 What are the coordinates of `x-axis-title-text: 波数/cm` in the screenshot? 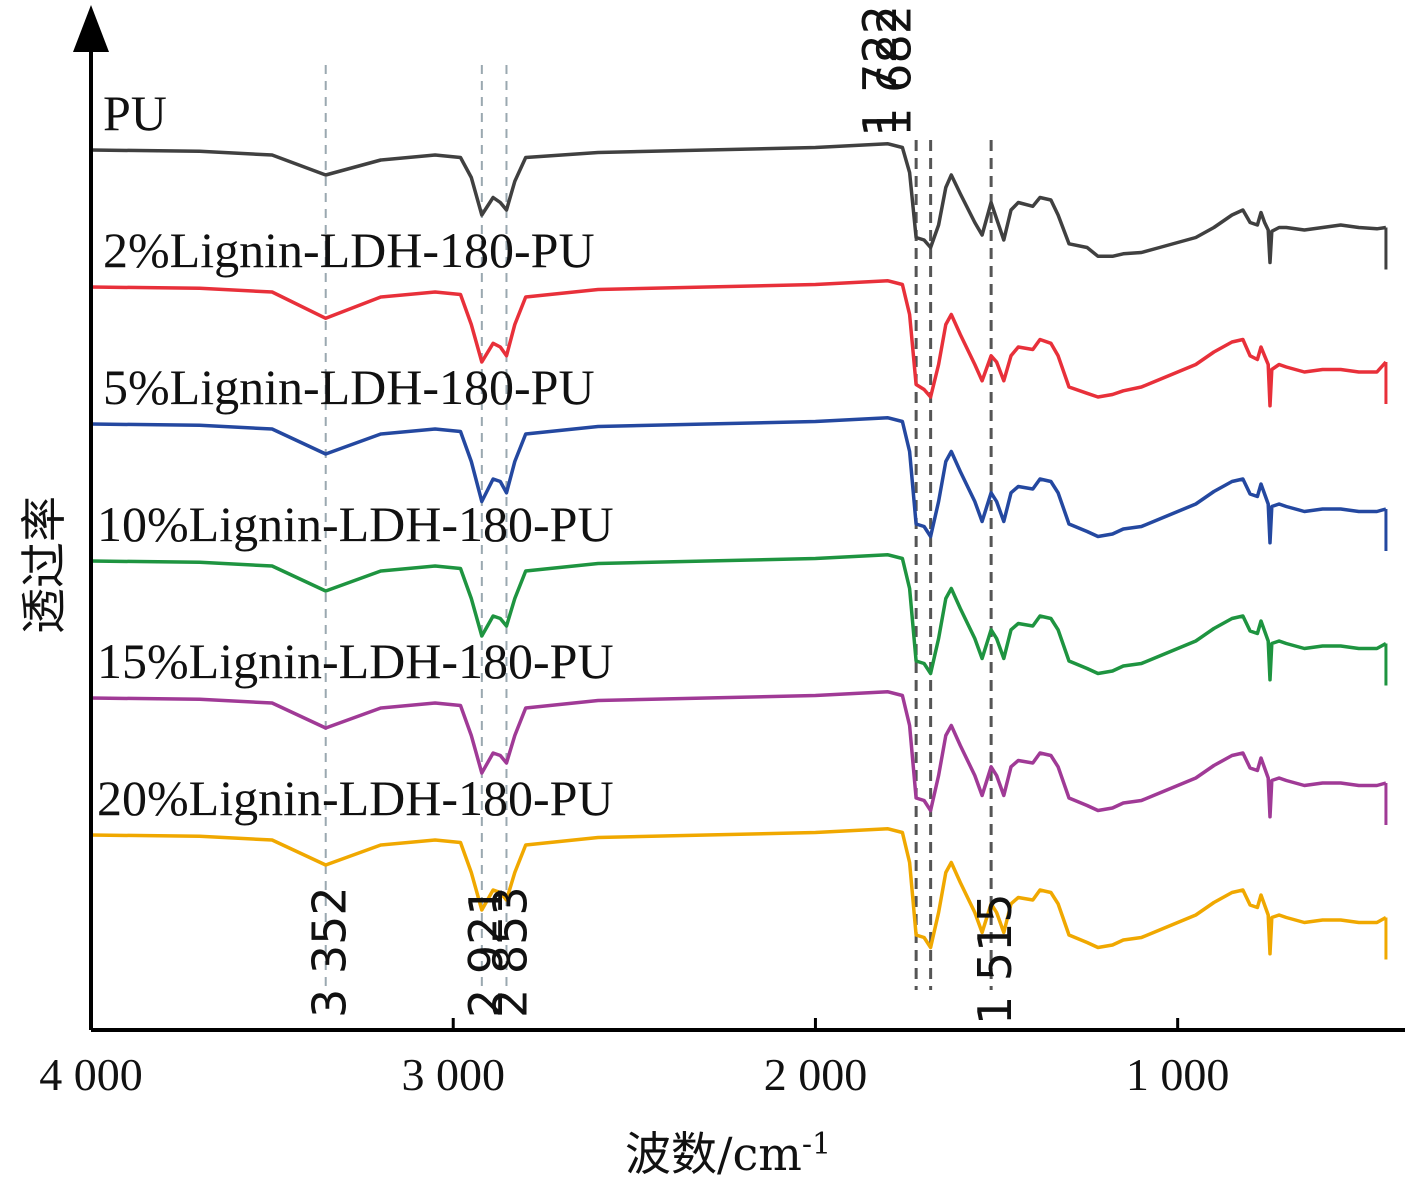 It's located at (713, 1154).